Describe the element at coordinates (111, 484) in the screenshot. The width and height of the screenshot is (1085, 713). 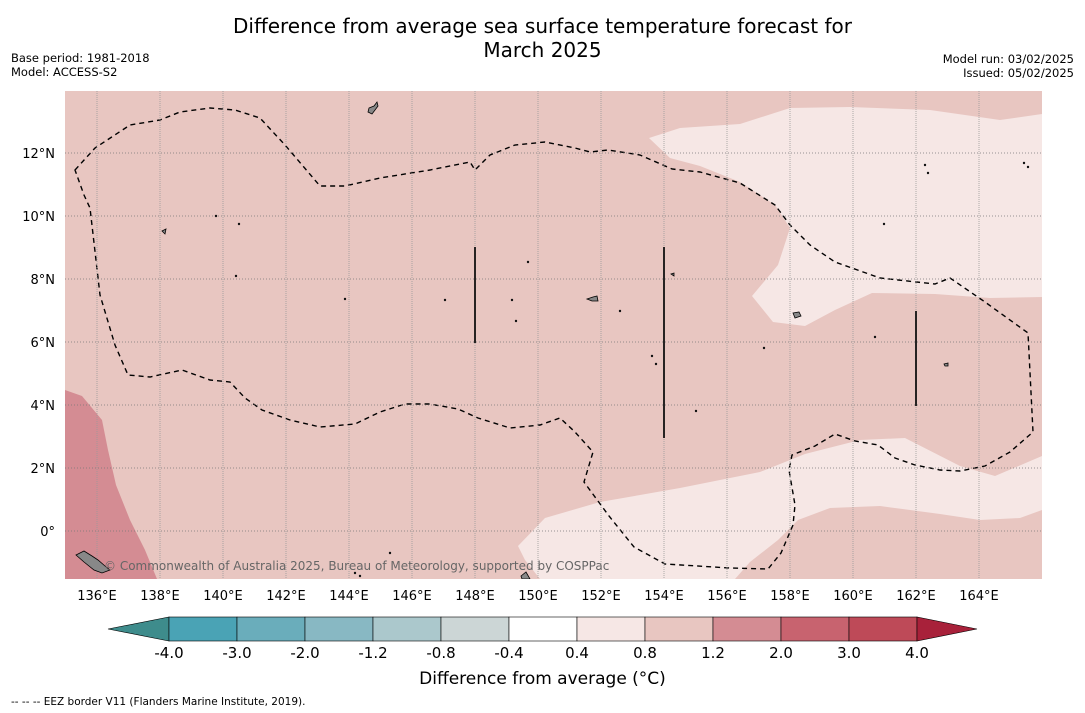
I see `anomaly-high-region` at that location.